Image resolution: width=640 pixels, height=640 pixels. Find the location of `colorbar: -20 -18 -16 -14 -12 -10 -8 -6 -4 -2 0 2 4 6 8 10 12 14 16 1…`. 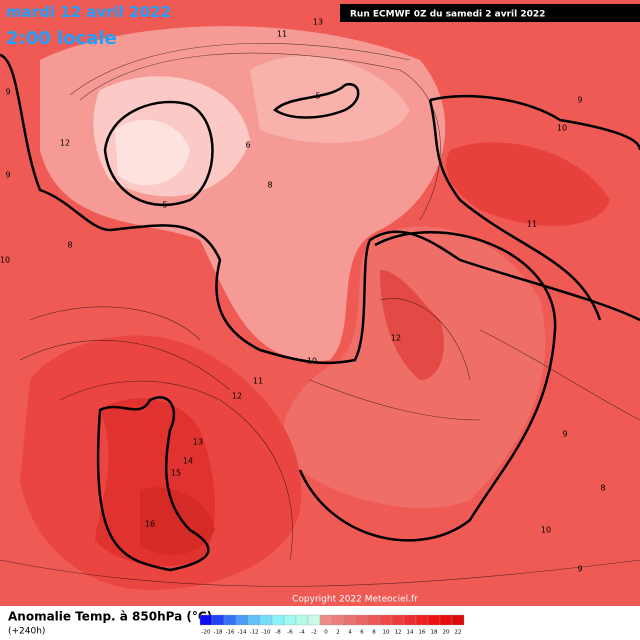

colorbar: -20 -18 -16 -14 -12 -10 -8 -6 -4 -2 0 2 4 6 8 10 12 14 16 1… is located at coordinates (332, 625).